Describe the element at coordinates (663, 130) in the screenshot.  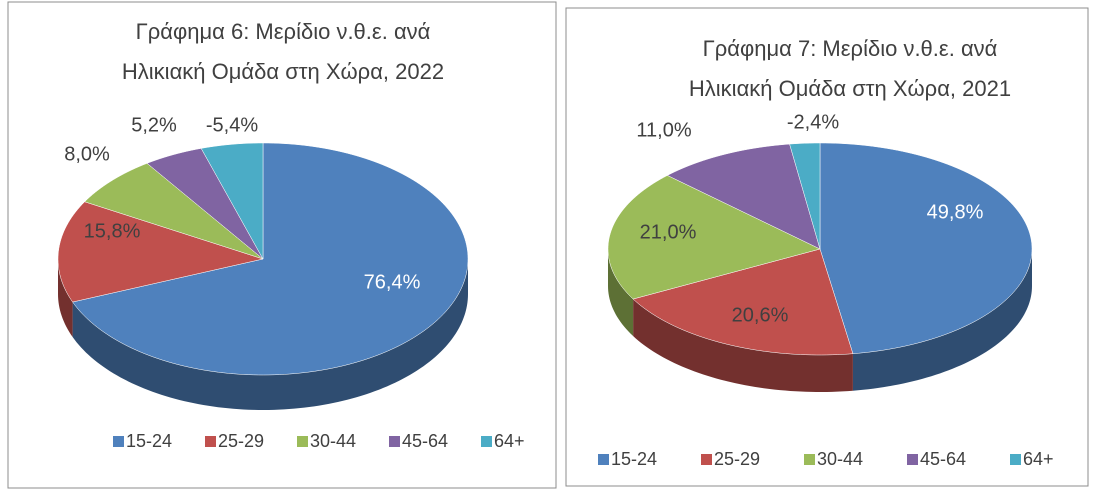
I see `data-label: 11,0%` at that location.